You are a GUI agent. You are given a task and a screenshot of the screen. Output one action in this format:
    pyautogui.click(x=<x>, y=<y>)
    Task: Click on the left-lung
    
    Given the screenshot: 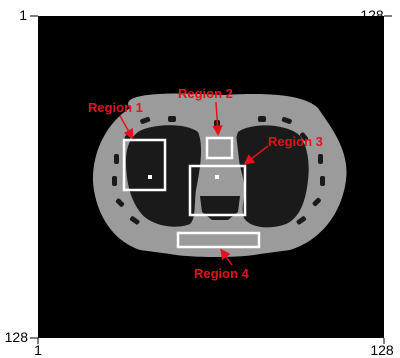 What is the action you would take?
    pyautogui.click(x=164, y=176)
    